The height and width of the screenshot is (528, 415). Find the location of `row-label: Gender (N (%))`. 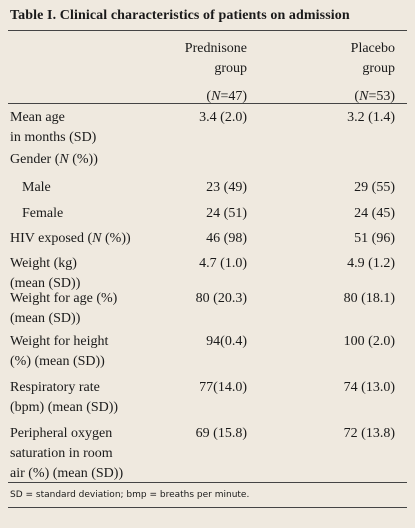

row-label: Gender (N (%)) is located at coordinates (54, 160).